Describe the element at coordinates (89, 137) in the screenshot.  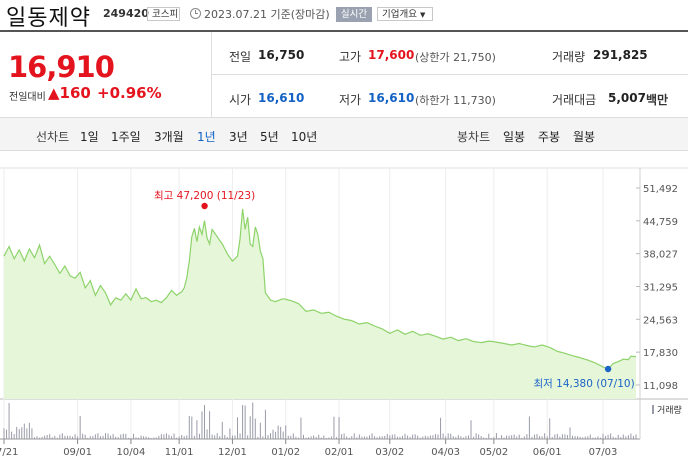
I see `tab-1day: 1일` at that location.